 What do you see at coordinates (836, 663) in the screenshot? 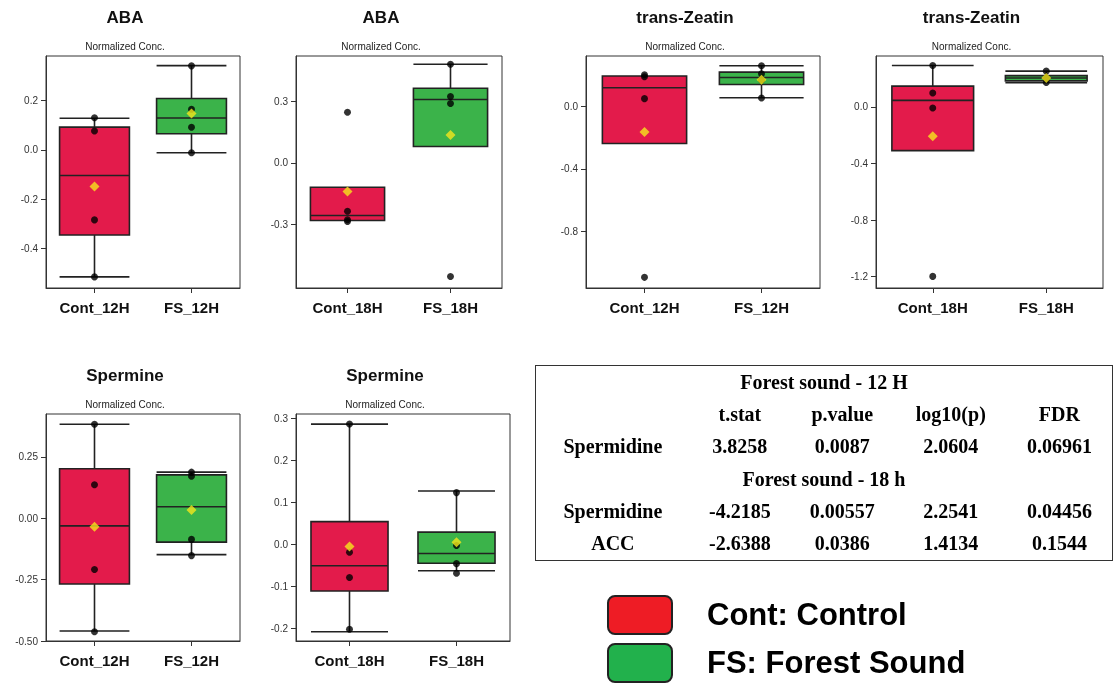
I see `legend-label: FS: Forest Sound` at bounding box center [836, 663].